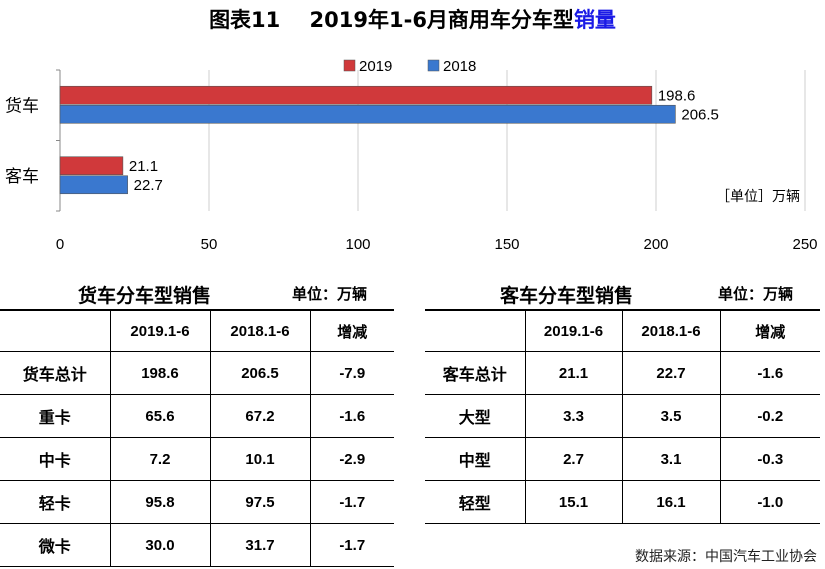 This screenshot has height=569, width=825. Describe the element at coordinates (671, 502) in the screenshot. I see `table-cell: 16.1` at that location.